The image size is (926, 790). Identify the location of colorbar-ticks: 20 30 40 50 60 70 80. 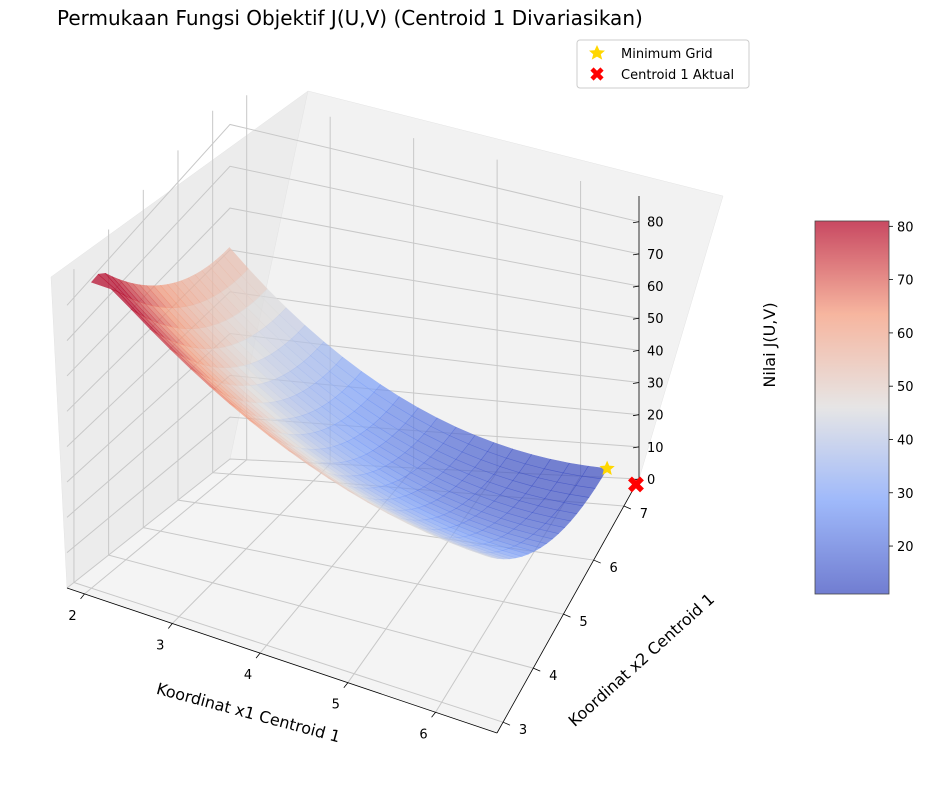
(901, 387).